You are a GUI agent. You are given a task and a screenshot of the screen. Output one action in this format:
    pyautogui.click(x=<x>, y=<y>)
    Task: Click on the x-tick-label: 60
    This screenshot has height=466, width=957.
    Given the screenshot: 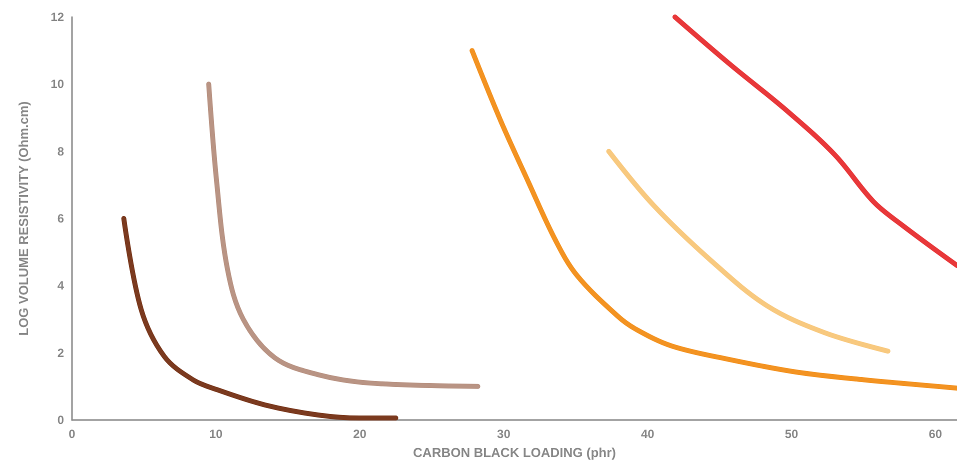 What is the action you would take?
    pyautogui.click(x=935, y=434)
    